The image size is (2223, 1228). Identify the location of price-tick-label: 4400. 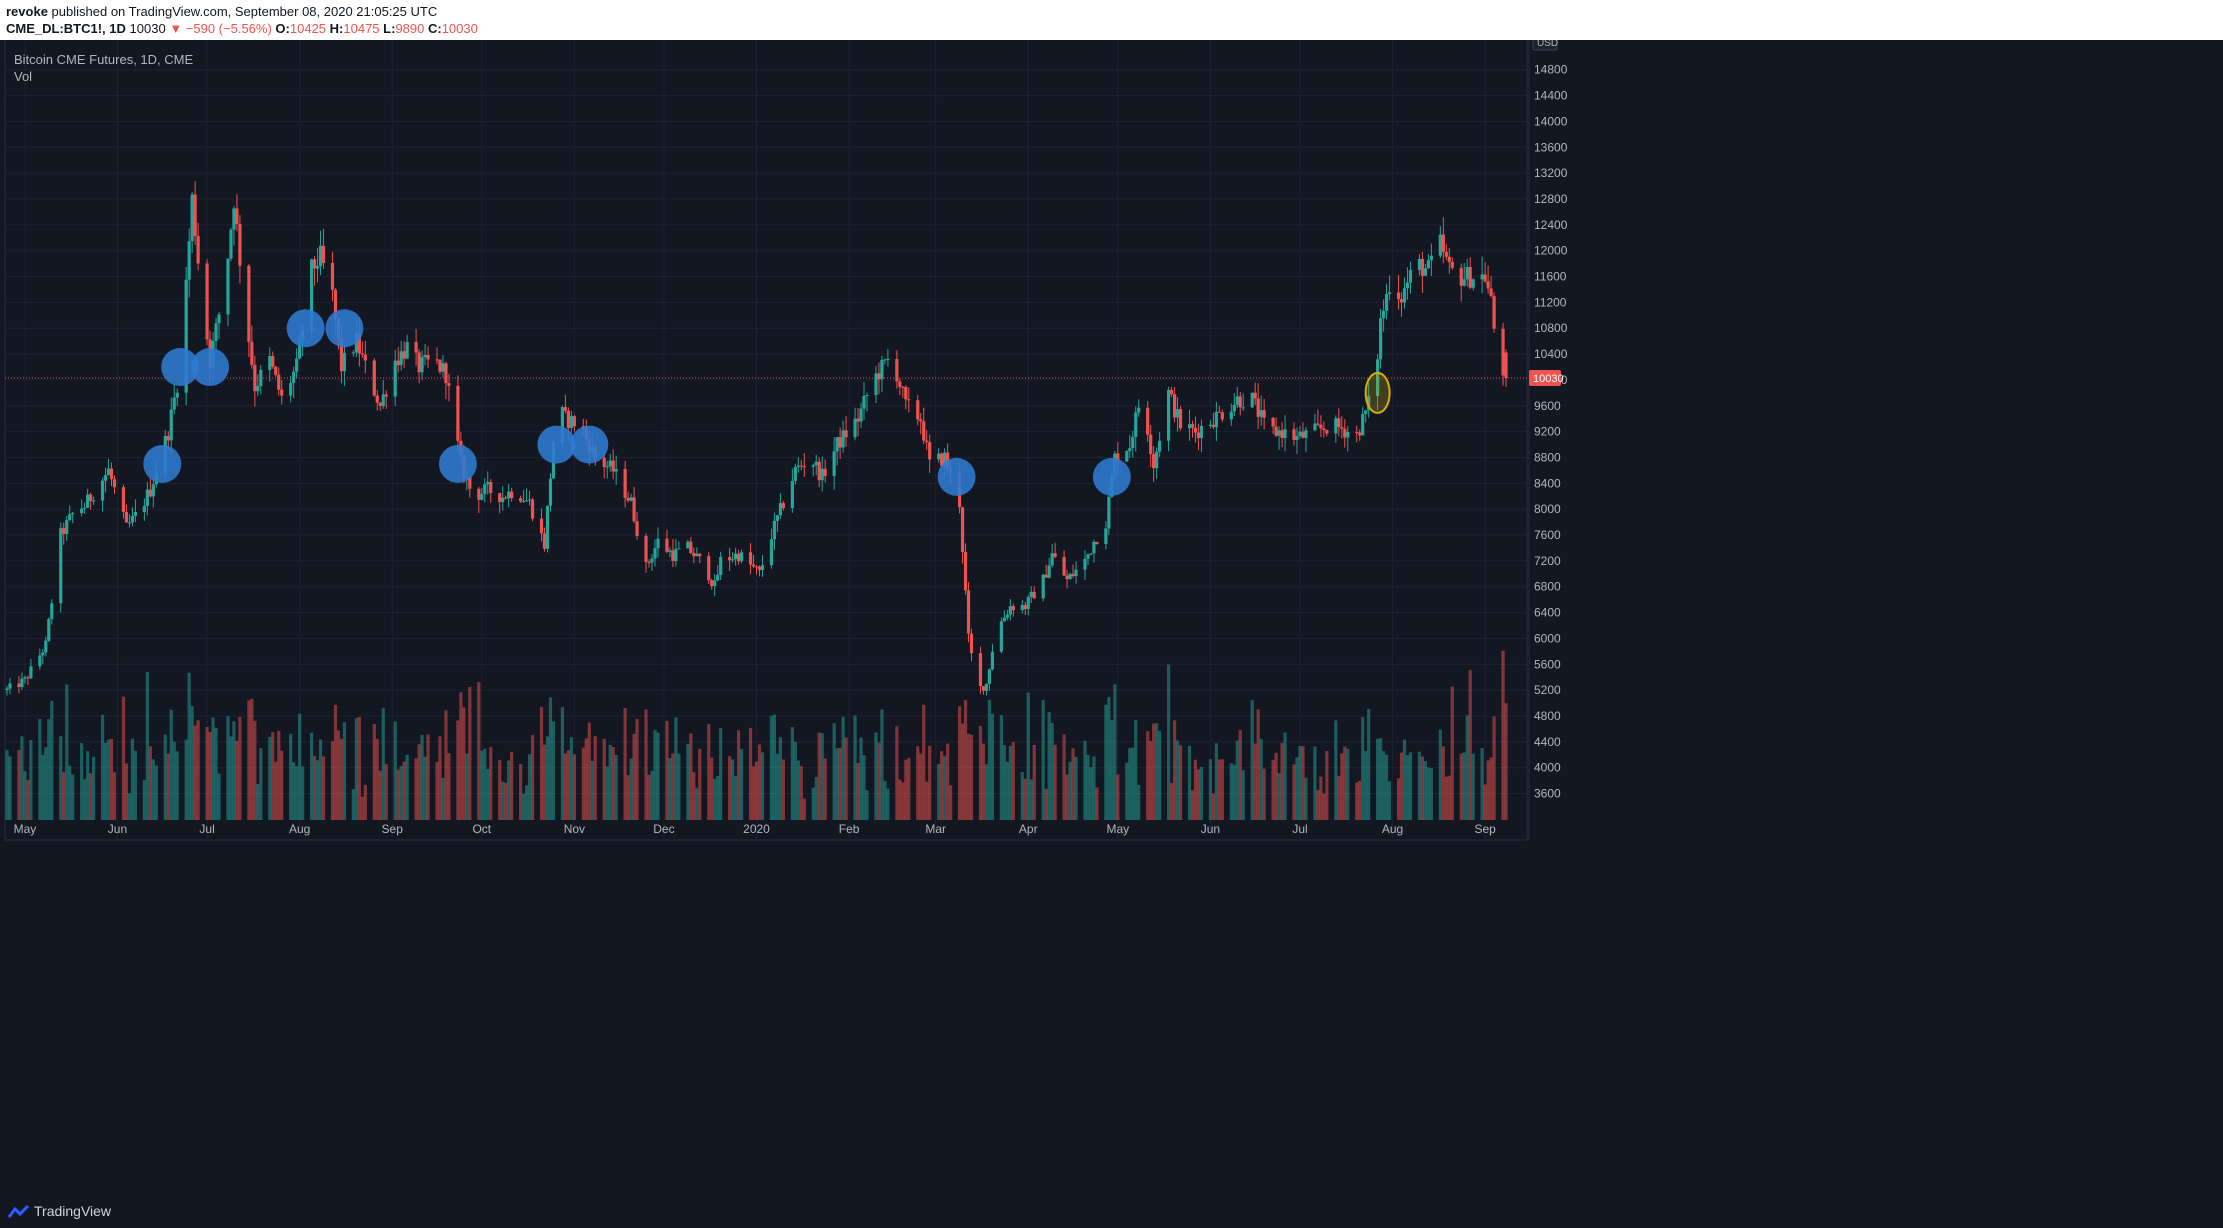
(1547, 742).